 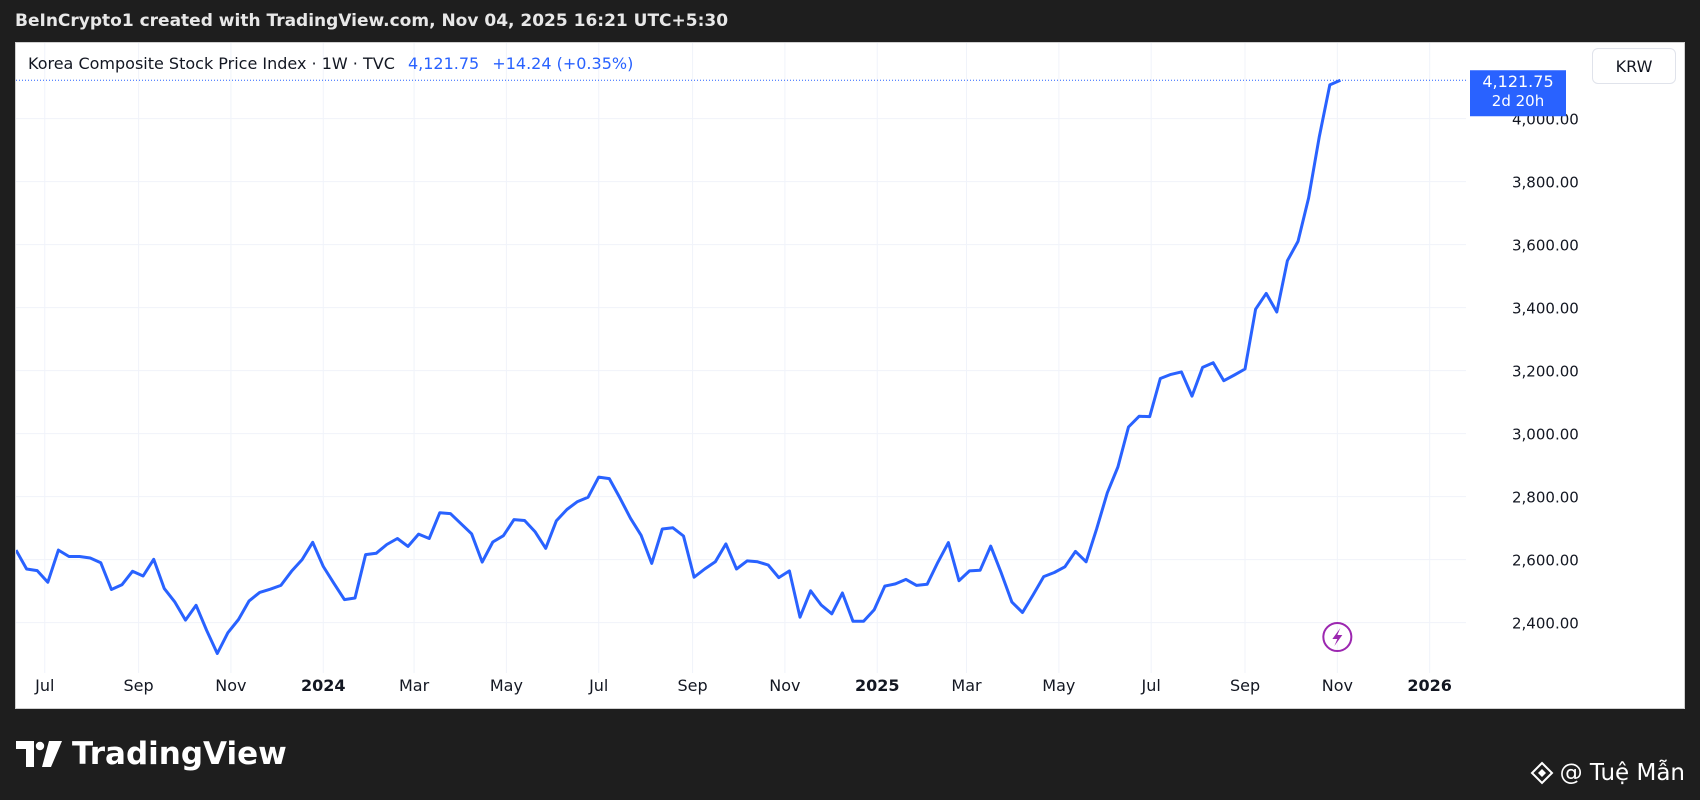 What do you see at coordinates (1429, 685) in the screenshot?
I see `x-tick-label: 2026` at bounding box center [1429, 685].